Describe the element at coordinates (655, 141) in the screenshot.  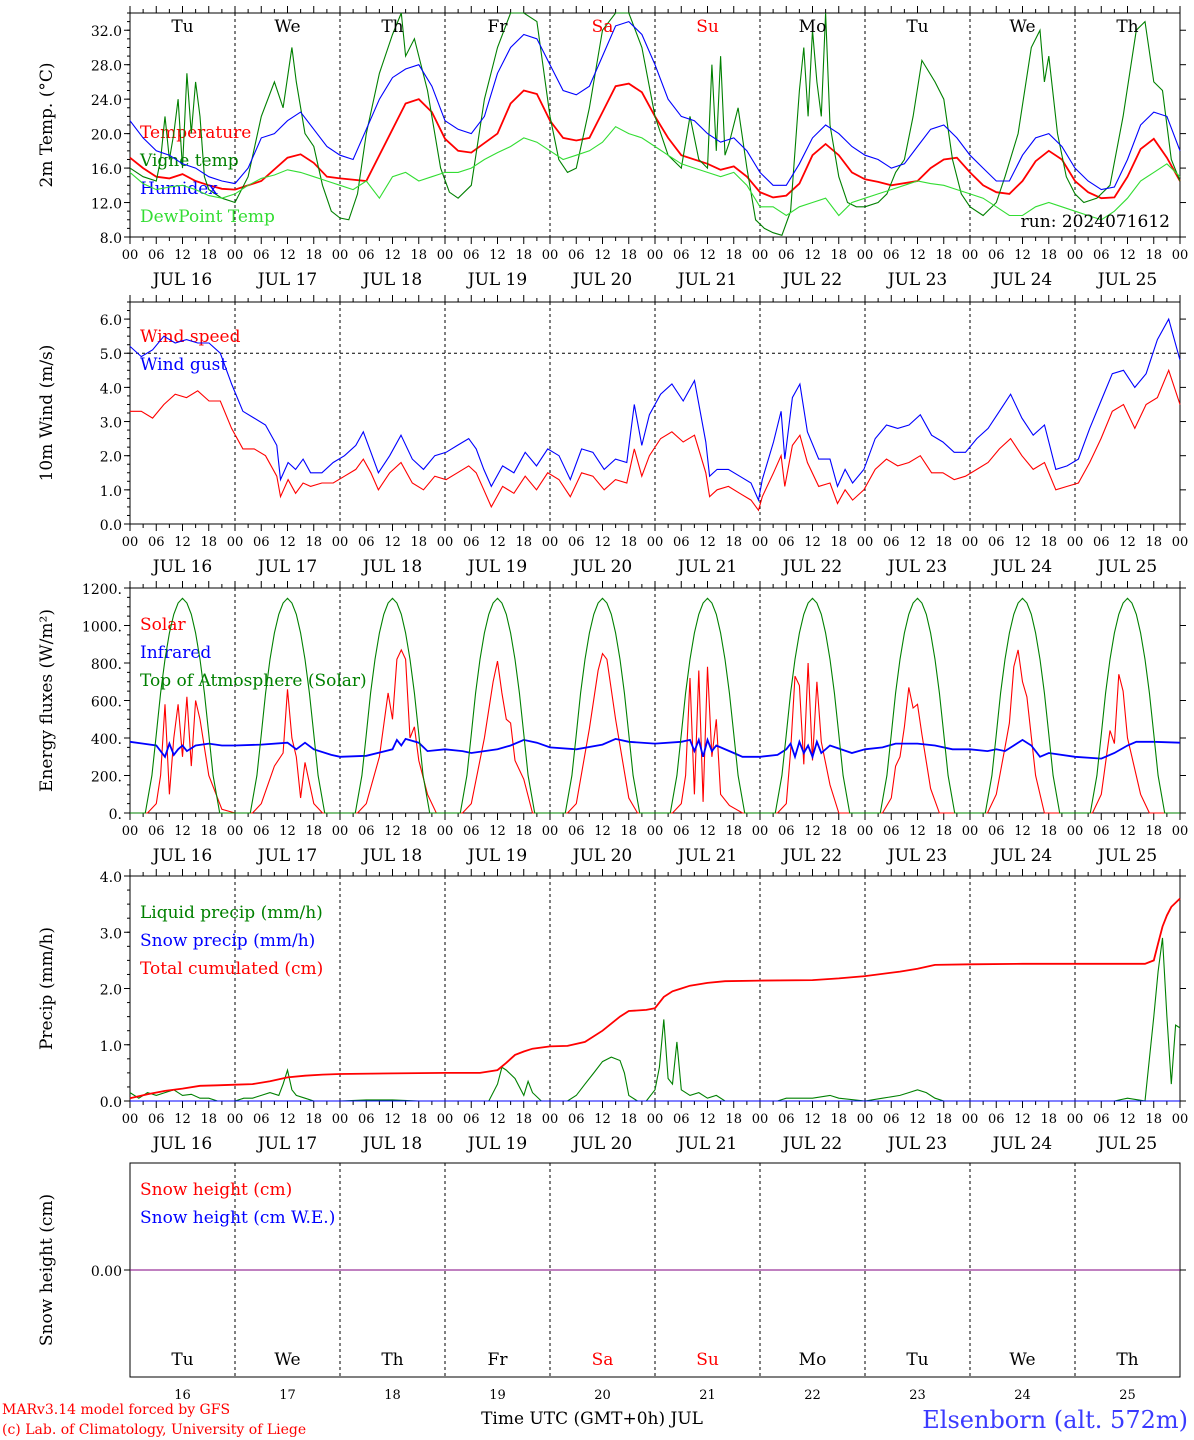
I see `series-line-temperature` at that location.